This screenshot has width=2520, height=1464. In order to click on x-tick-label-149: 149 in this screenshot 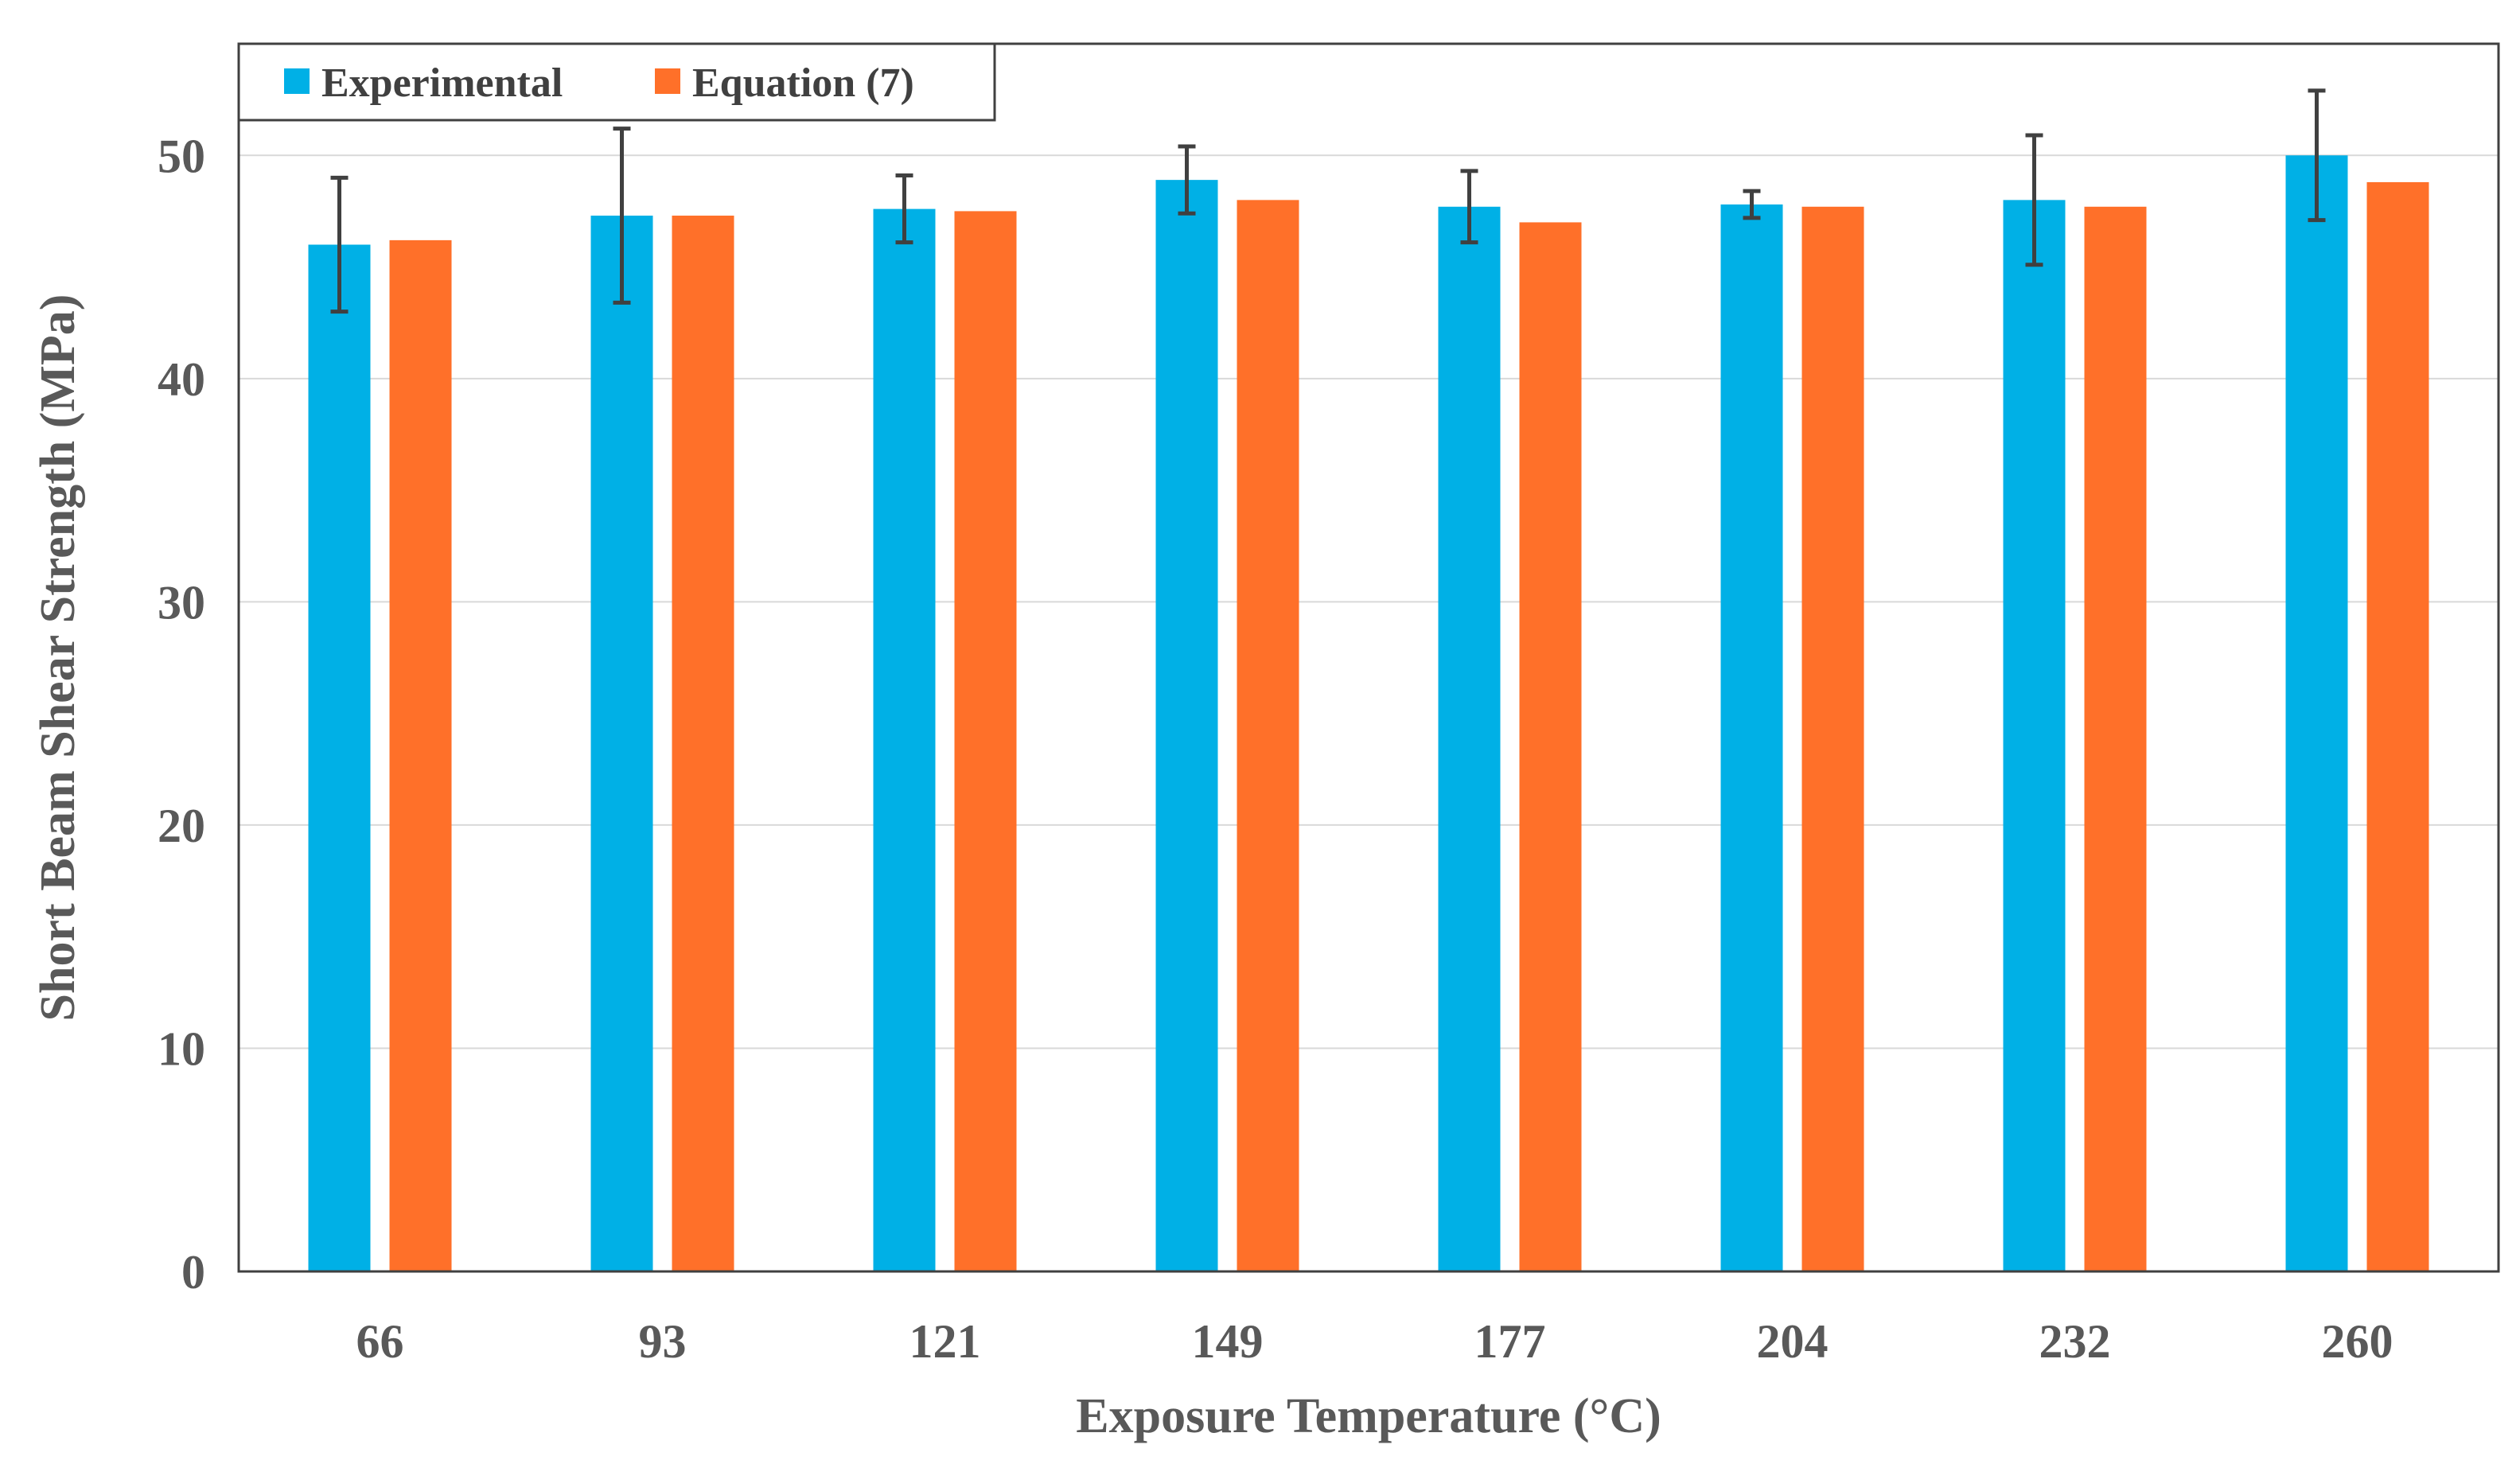, I will do `click(1228, 1341)`.